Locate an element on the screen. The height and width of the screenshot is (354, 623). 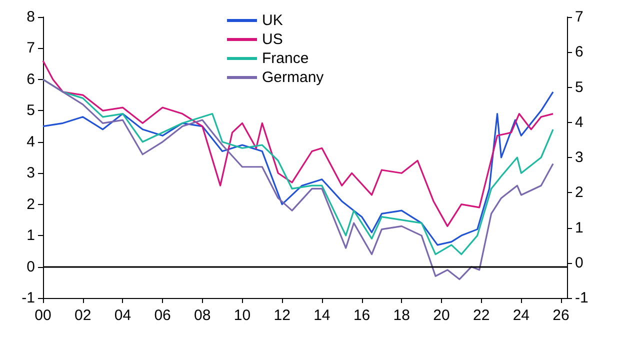
y-tick-label: 6 is located at coordinates (30, 79).